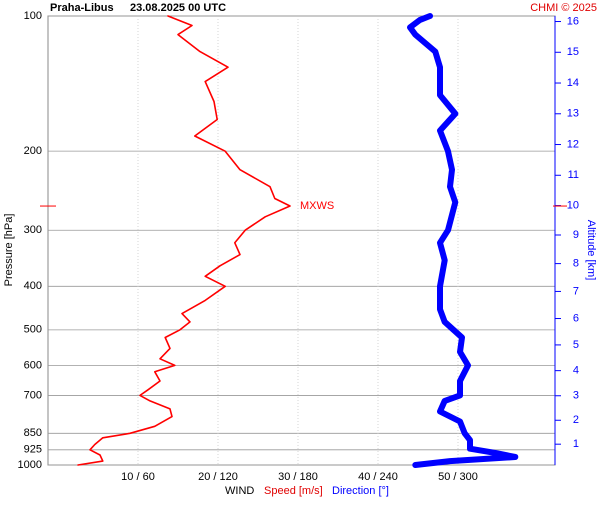 The image size is (600, 505). What do you see at coordinates (9, 250) in the screenshot?
I see `y-axis-label: Pressure [hPa]` at bounding box center [9, 250].